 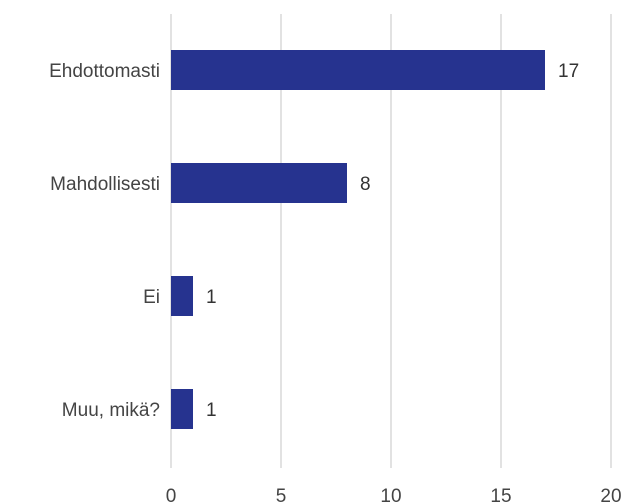 What do you see at coordinates (500, 495) in the screenshot?
I see `x-tick-label: 15` at bounding box center [500, 495].